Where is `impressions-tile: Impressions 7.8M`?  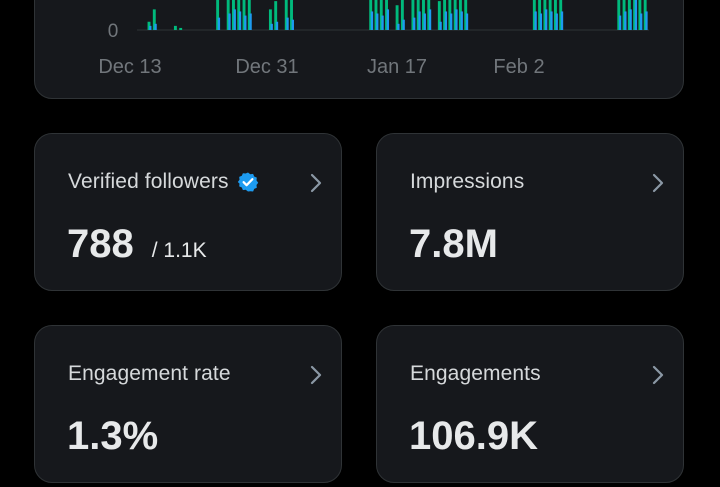 impressions-tile: Impressions 7.8M is located at coordinates (530, 212).